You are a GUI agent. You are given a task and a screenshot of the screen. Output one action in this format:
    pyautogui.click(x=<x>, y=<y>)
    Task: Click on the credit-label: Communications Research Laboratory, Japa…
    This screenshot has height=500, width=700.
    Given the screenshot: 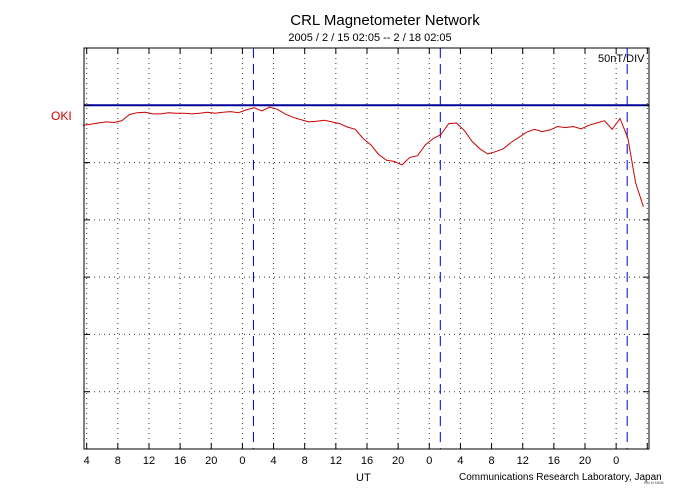 What is the action you would take?
    pyautogui.click(x=560, y=477)
    